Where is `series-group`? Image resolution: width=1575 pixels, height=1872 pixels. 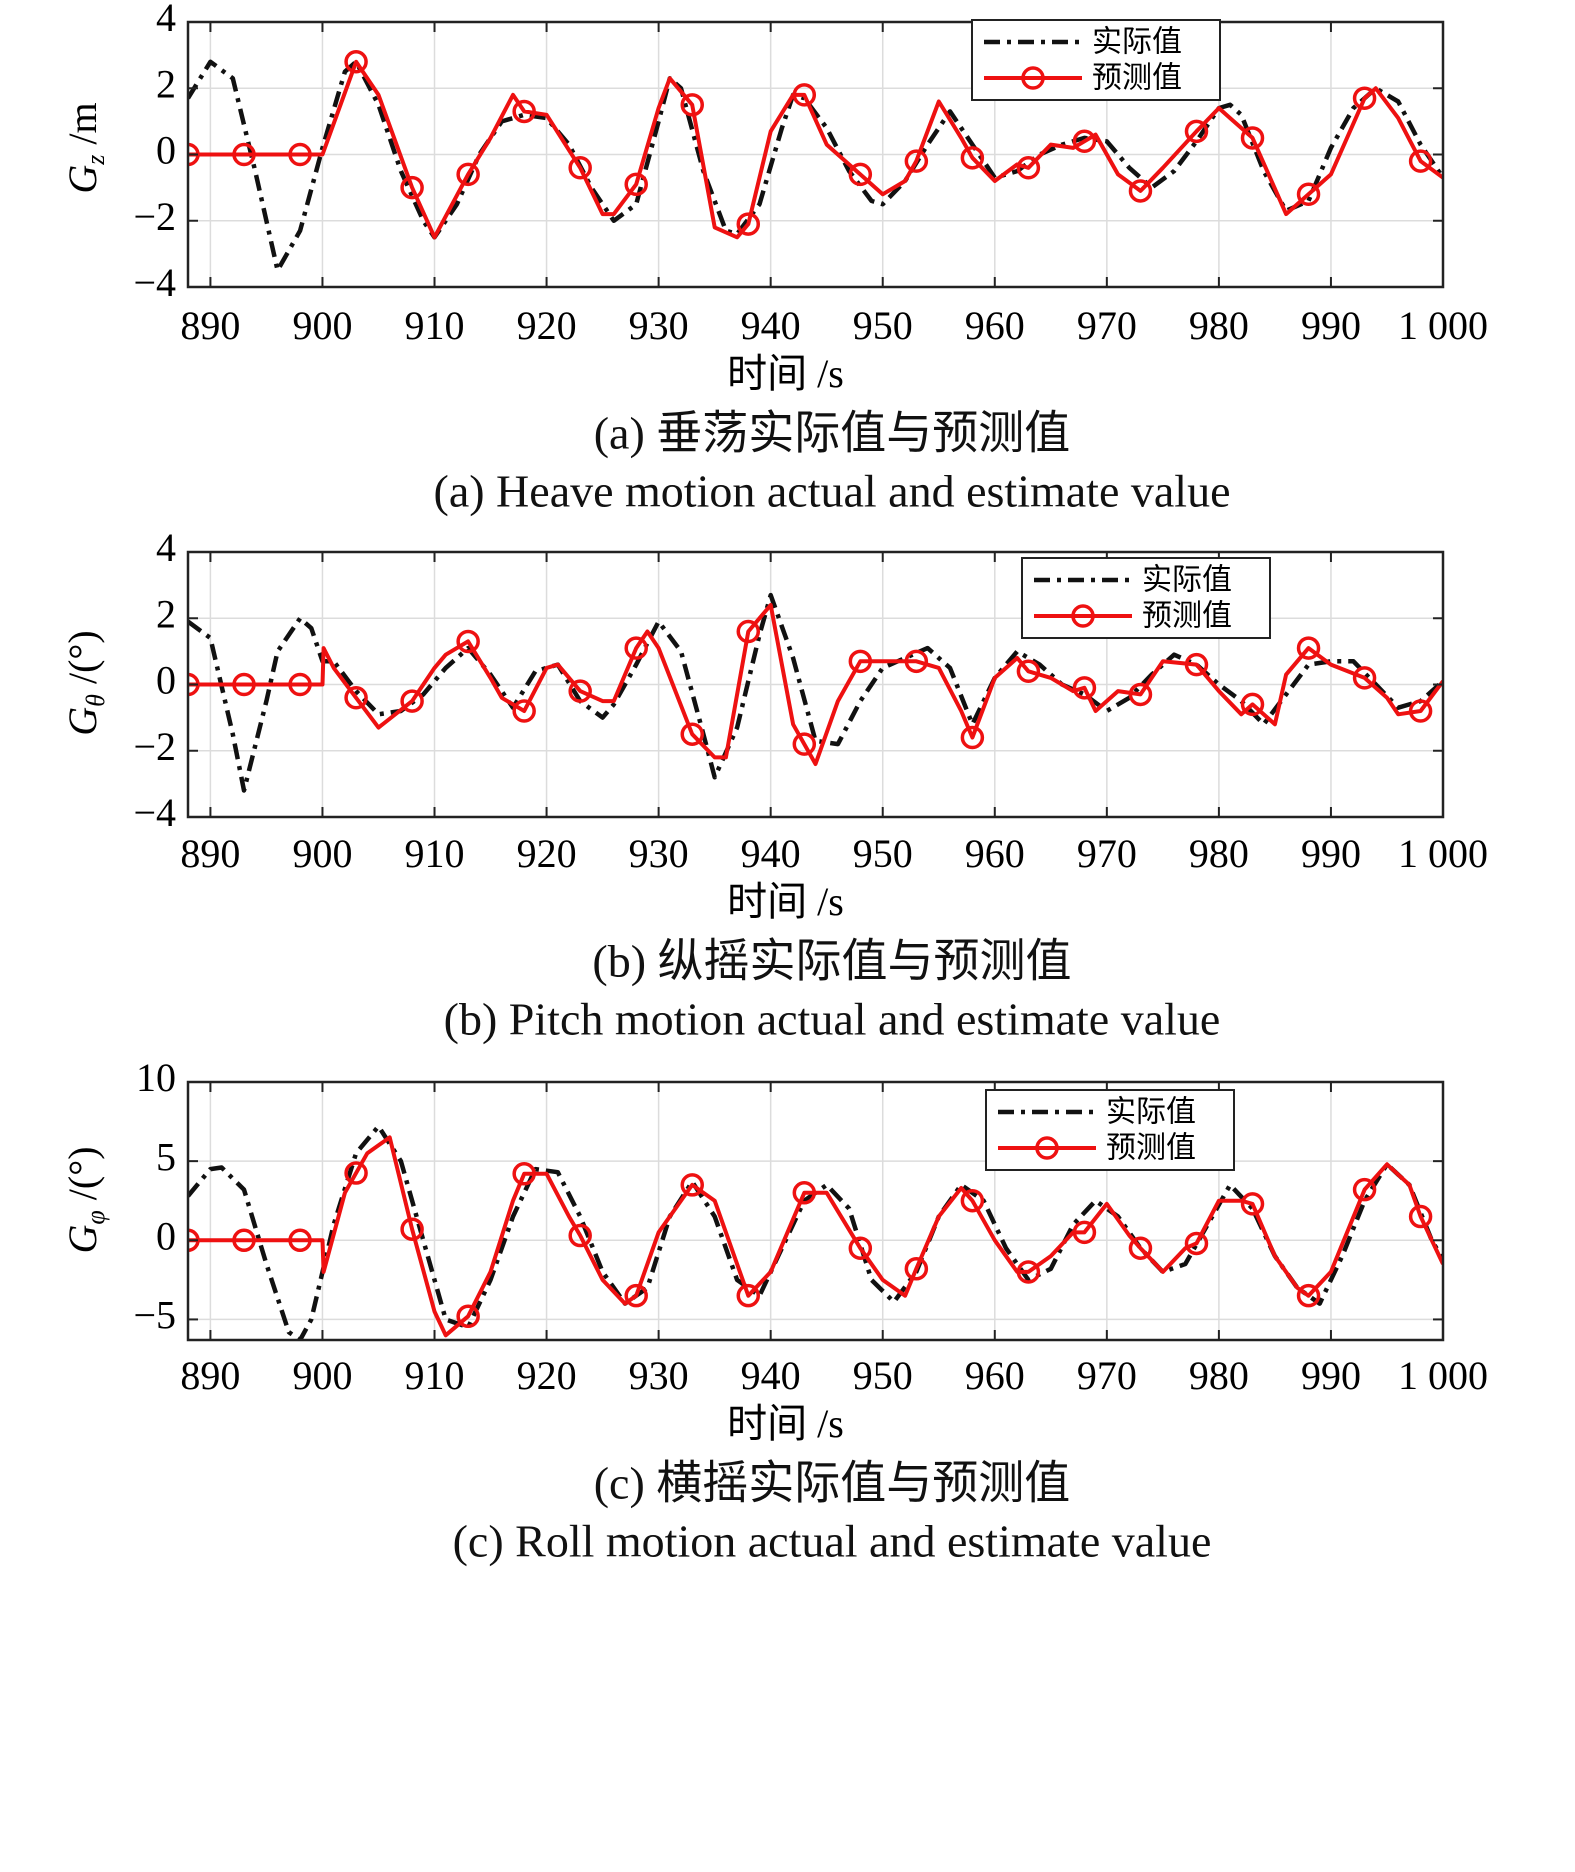
series-group is located at coordinates (815, 692).